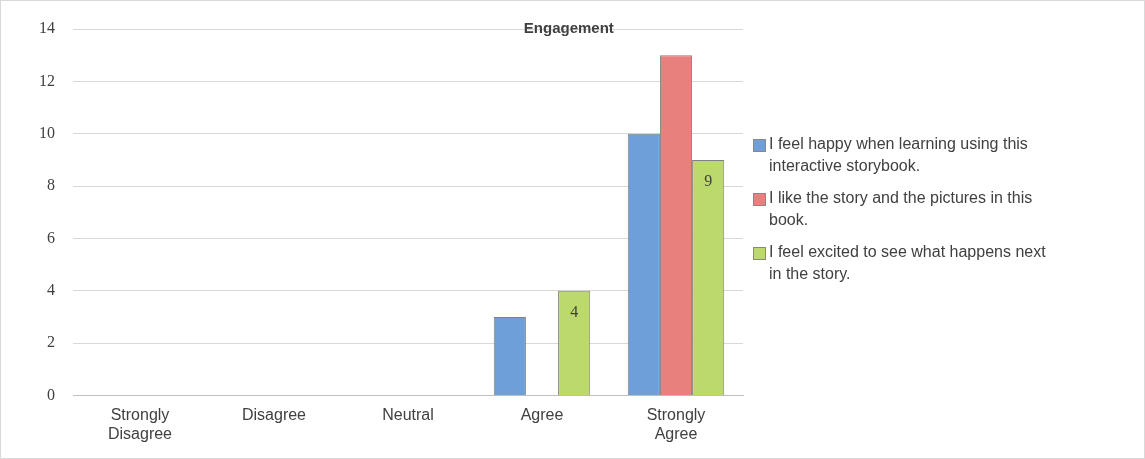  Describe the element at coordinates (708, 181) in the screenshot. I see `data-label: 9` at that location.